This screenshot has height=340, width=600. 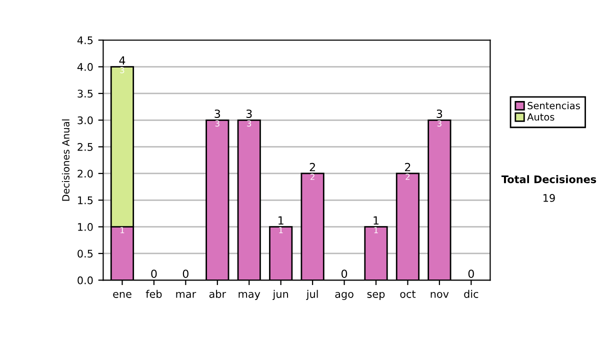 What do you see at coordinates (85, 67) in the screenshot?
I see `y-tick-label: 4.0` at bounding box center [85, 67].